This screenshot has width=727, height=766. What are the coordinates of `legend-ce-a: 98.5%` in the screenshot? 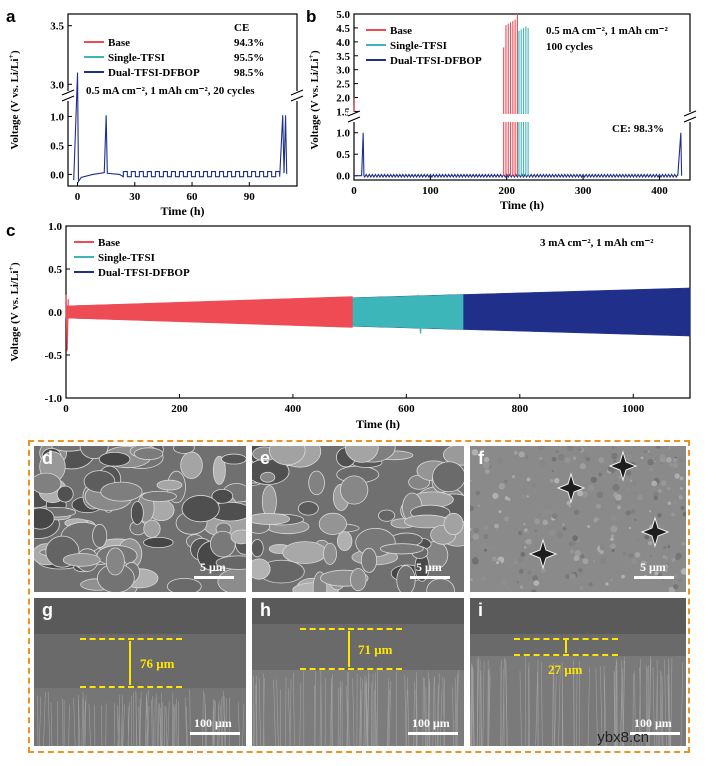 It's located at (249, 73).